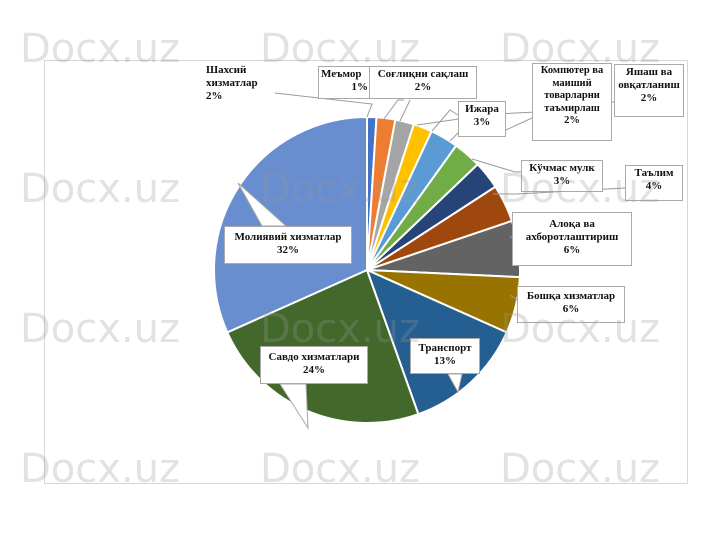 This screenshot has height=540, width=720. Describe the element at coordinates (654, 173) in the screenshot. I see `label-text: Таълим` at that location.